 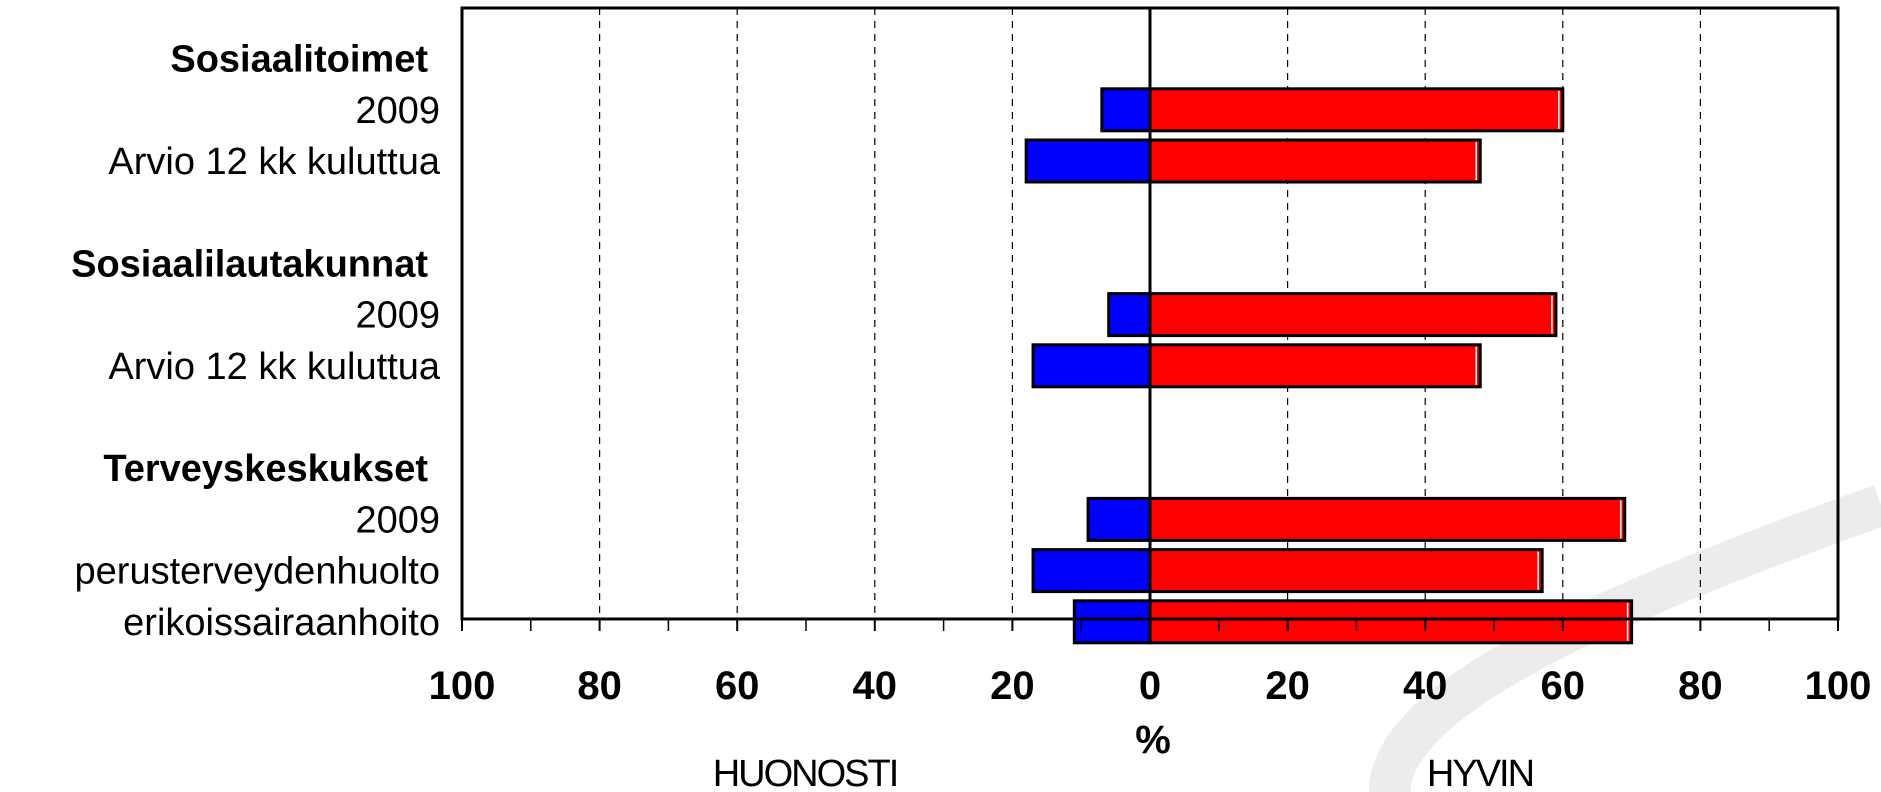 What do you see at coordinates (805, 772) in the screenshot?
I see `side-label-negative: HUONOSTI` at bounding box center [805, 772].